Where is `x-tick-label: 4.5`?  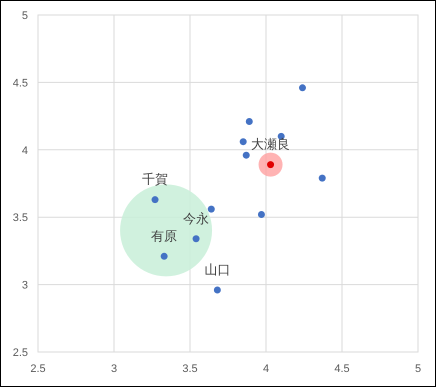
x-tick-label: 4.5 is located at coordinates (342, 369).